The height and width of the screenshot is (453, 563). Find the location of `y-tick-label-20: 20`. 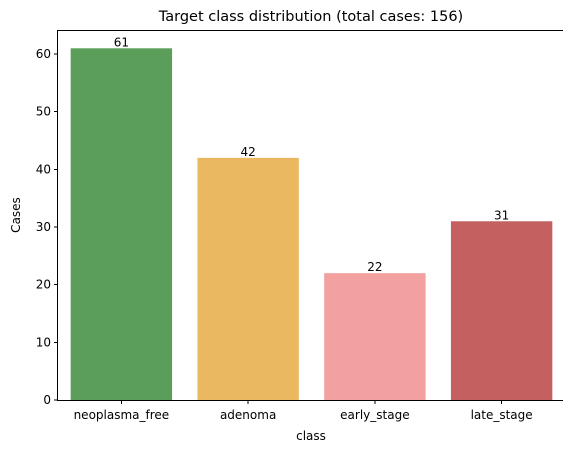

y-tick-label-20: 20 is located at coordinates (43, 285).